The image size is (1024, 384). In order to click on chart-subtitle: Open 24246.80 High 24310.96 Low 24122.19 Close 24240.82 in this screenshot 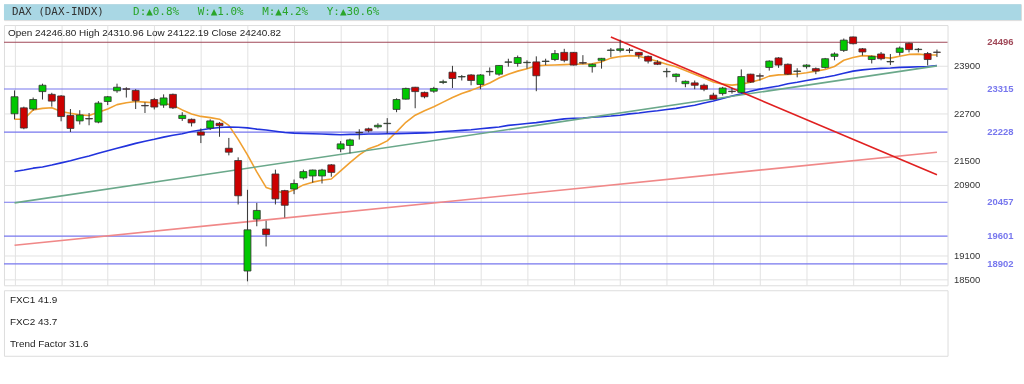, I will do `click(144, 32)`.